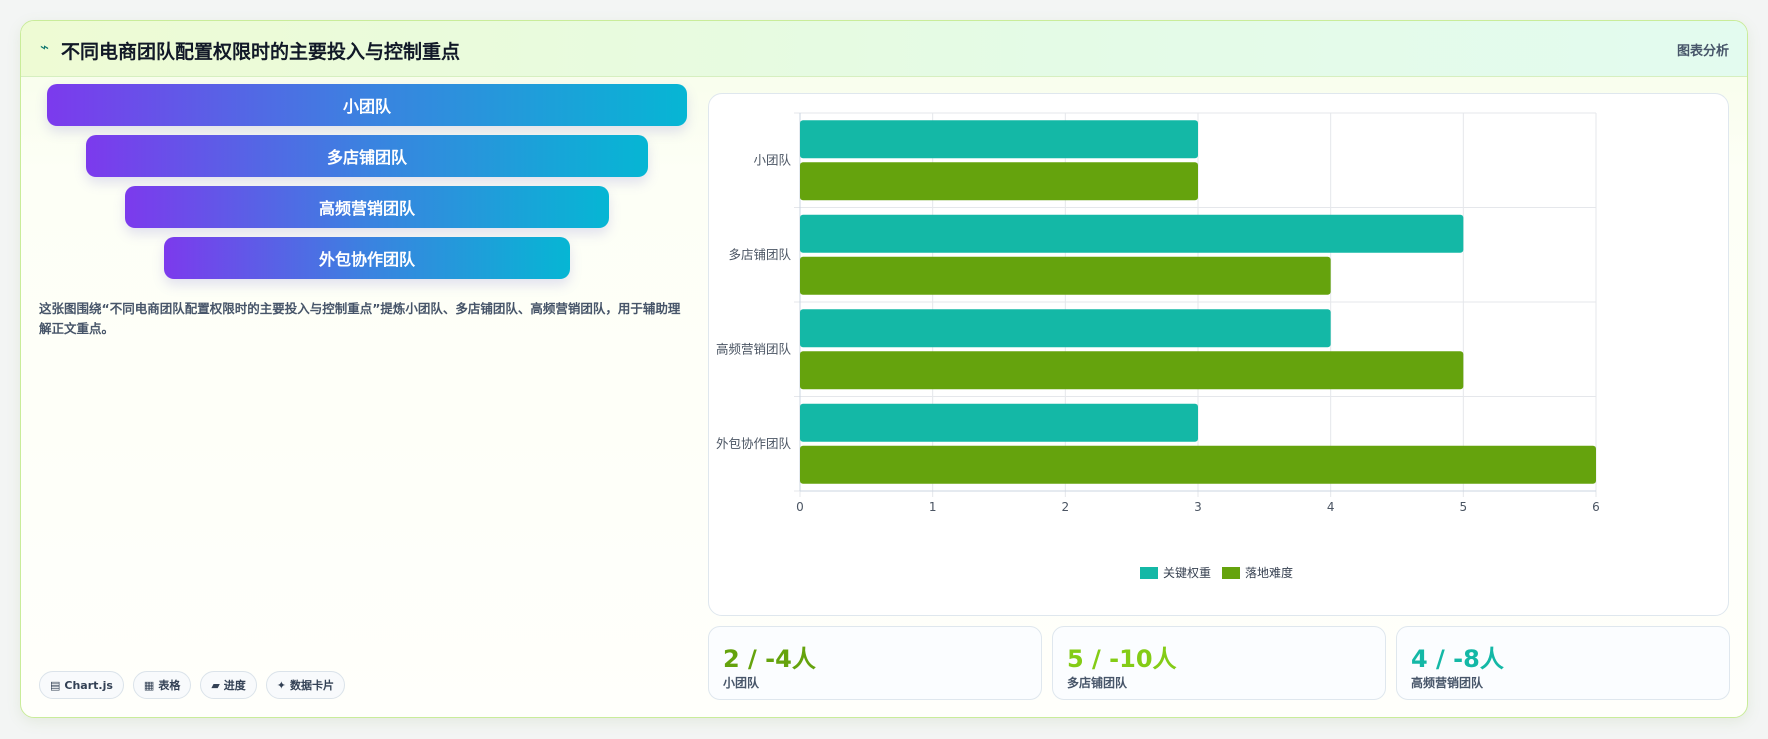 The height and width of the screenshot is (739, 1768). I want to click on chart-icon: ▤, so click(55, 685).